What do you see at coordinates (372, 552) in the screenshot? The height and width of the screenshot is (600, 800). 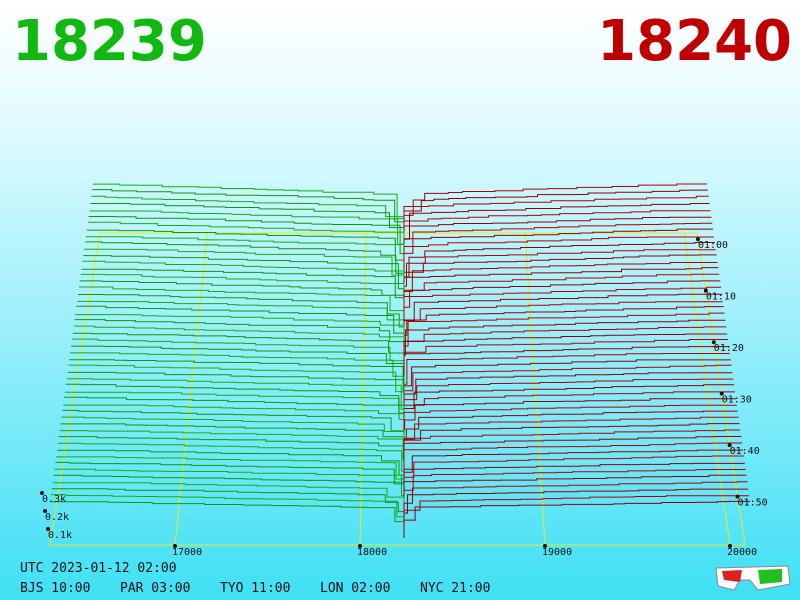 I see `price-label: 18000` at bounding box center [372, 552].